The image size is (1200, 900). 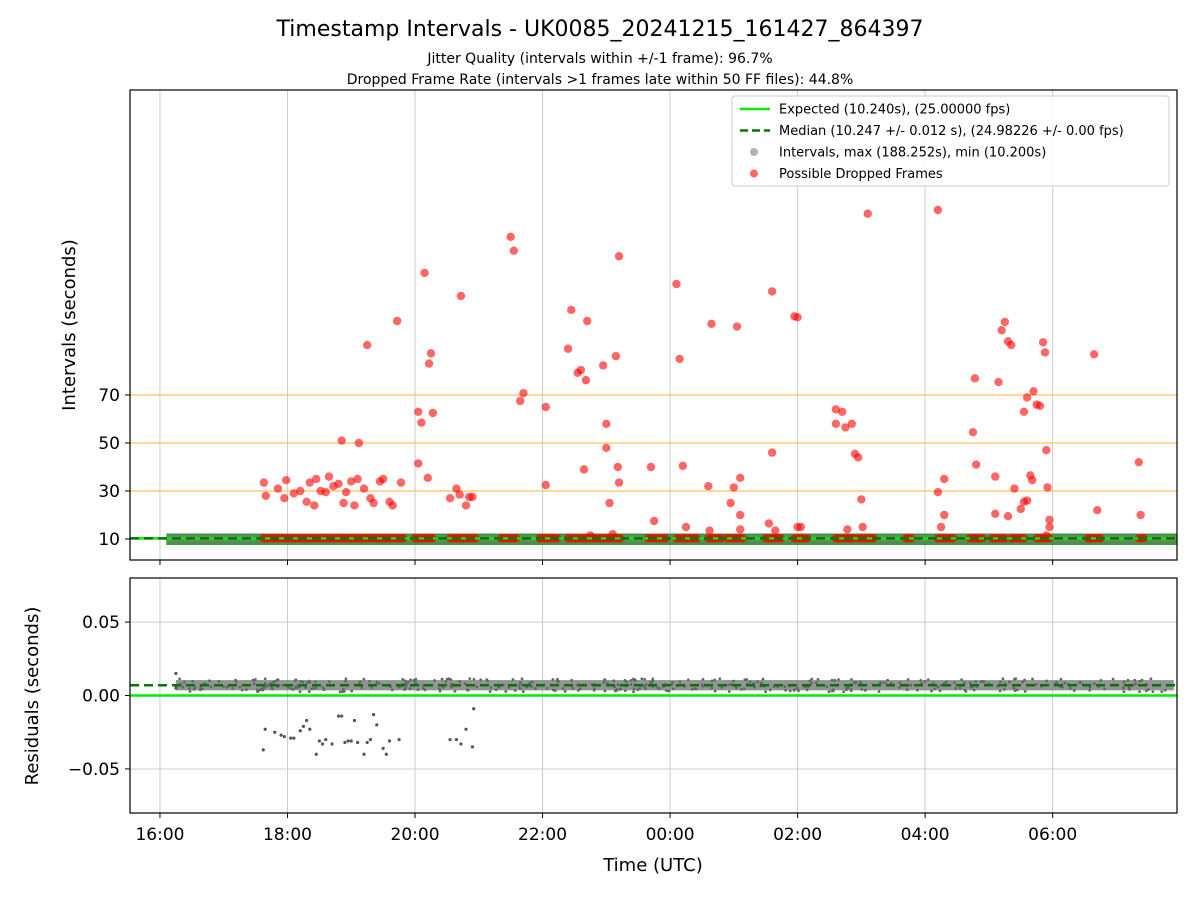 I want to click on x-tick-label: 02:00, so click(x=797, y=835).